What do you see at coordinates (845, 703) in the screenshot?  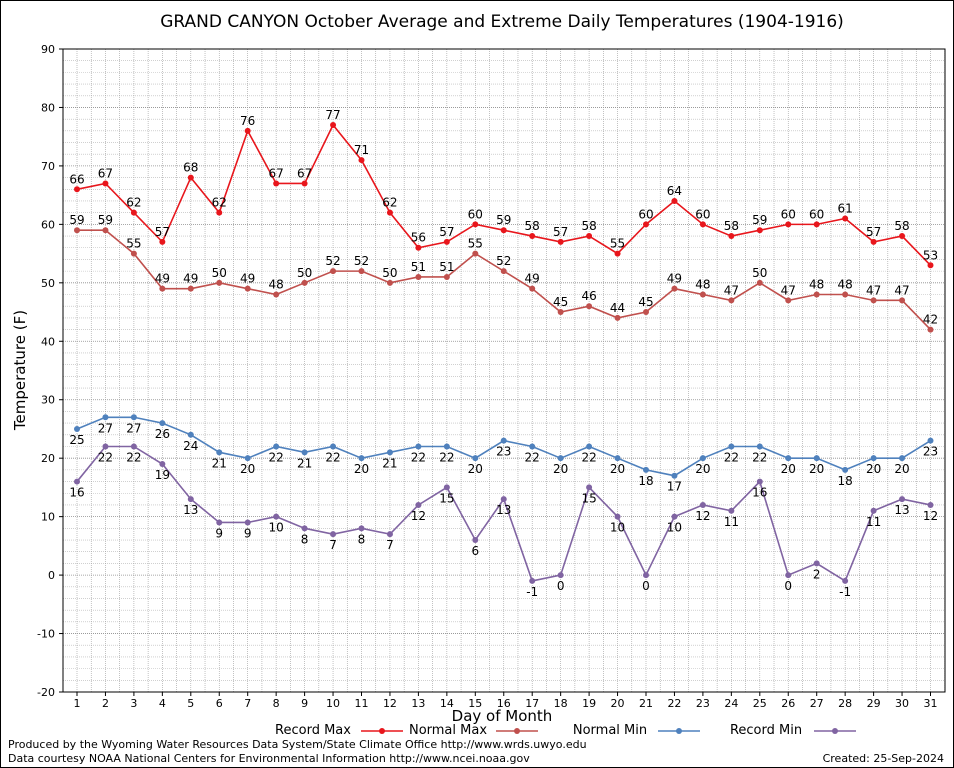 I see `x-tick-label: 28` at bounding box center [845, 703].